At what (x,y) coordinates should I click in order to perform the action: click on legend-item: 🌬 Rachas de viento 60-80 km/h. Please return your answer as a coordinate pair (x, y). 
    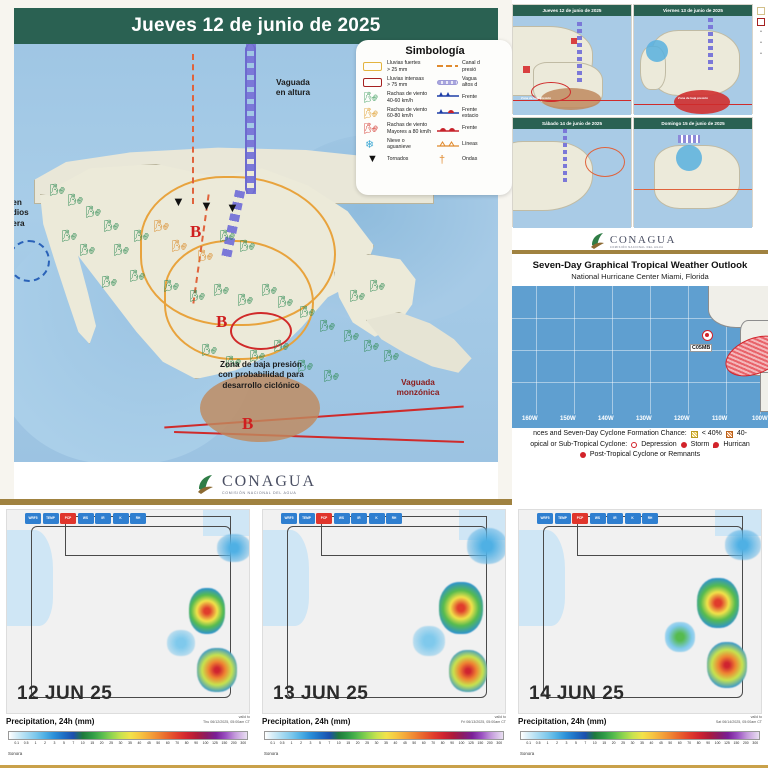
    Looking at the image, I should click on (397, 113).